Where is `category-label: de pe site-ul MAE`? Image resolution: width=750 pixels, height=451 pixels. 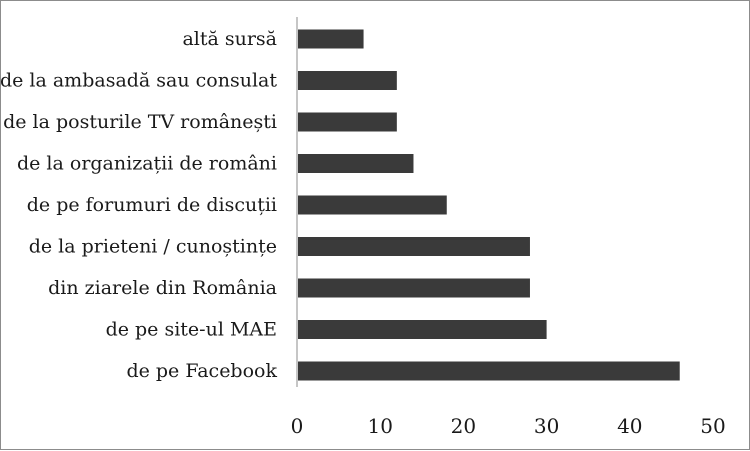 category-label: de pe site-ul MAE is located at coordinates (191, 330).